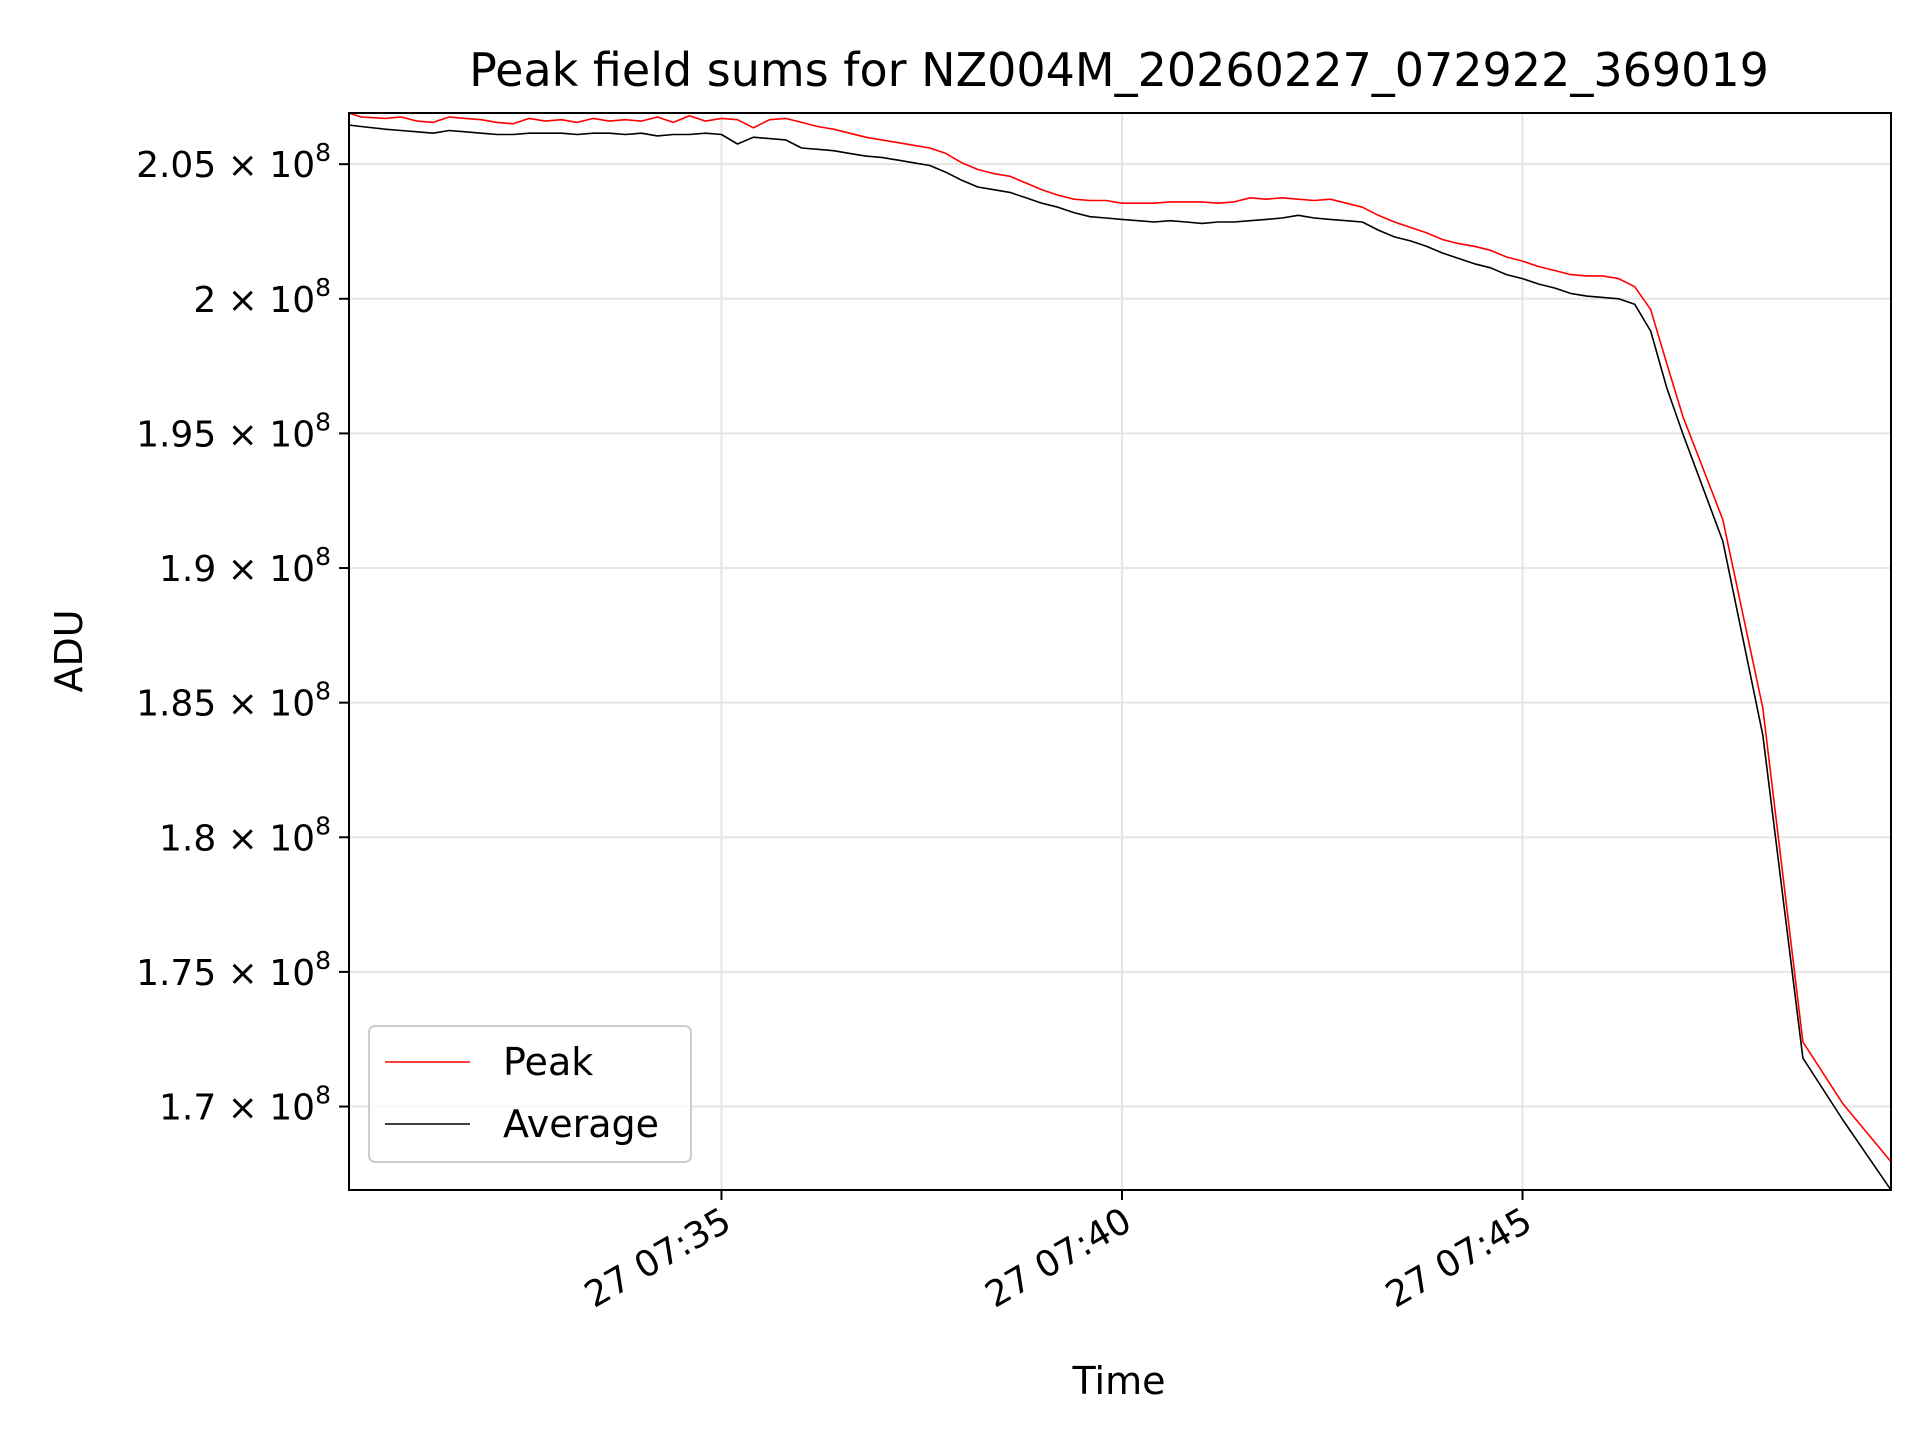  I want to click on y-tick-label: 1.7 × 108, so click(245, 1105).